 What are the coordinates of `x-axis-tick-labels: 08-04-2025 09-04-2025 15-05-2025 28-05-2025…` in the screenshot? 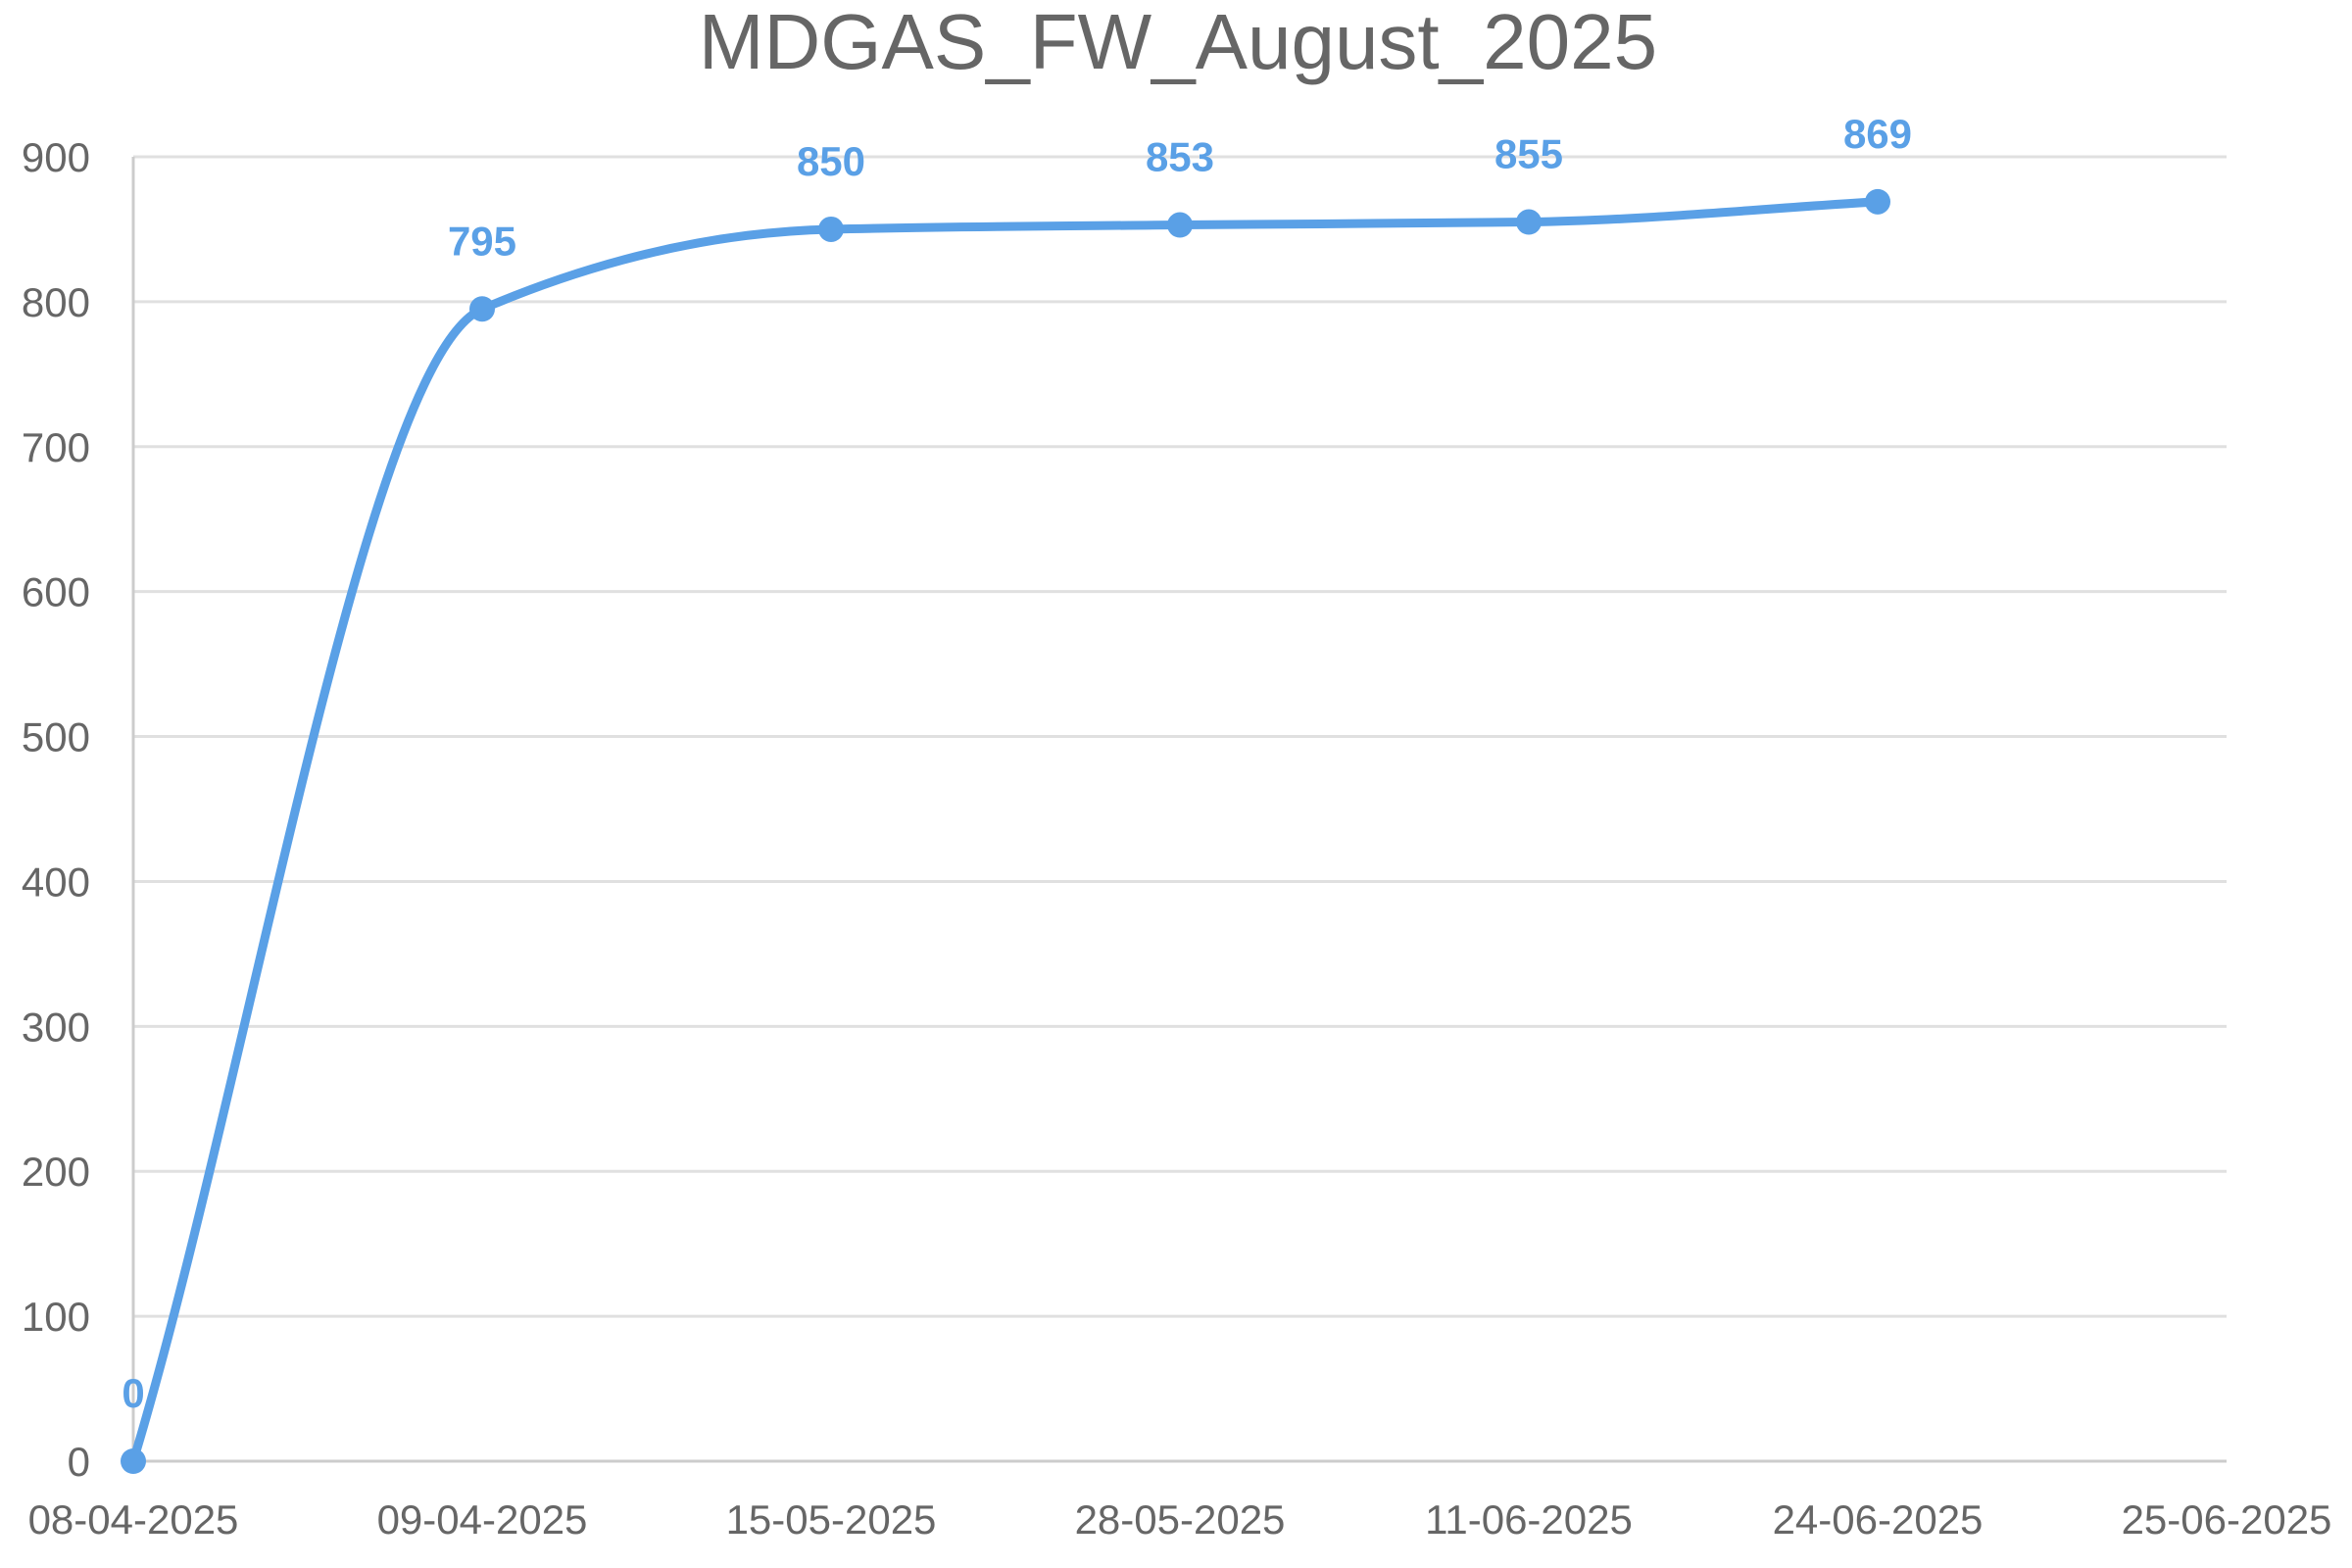 It's located at (1180, 1519).